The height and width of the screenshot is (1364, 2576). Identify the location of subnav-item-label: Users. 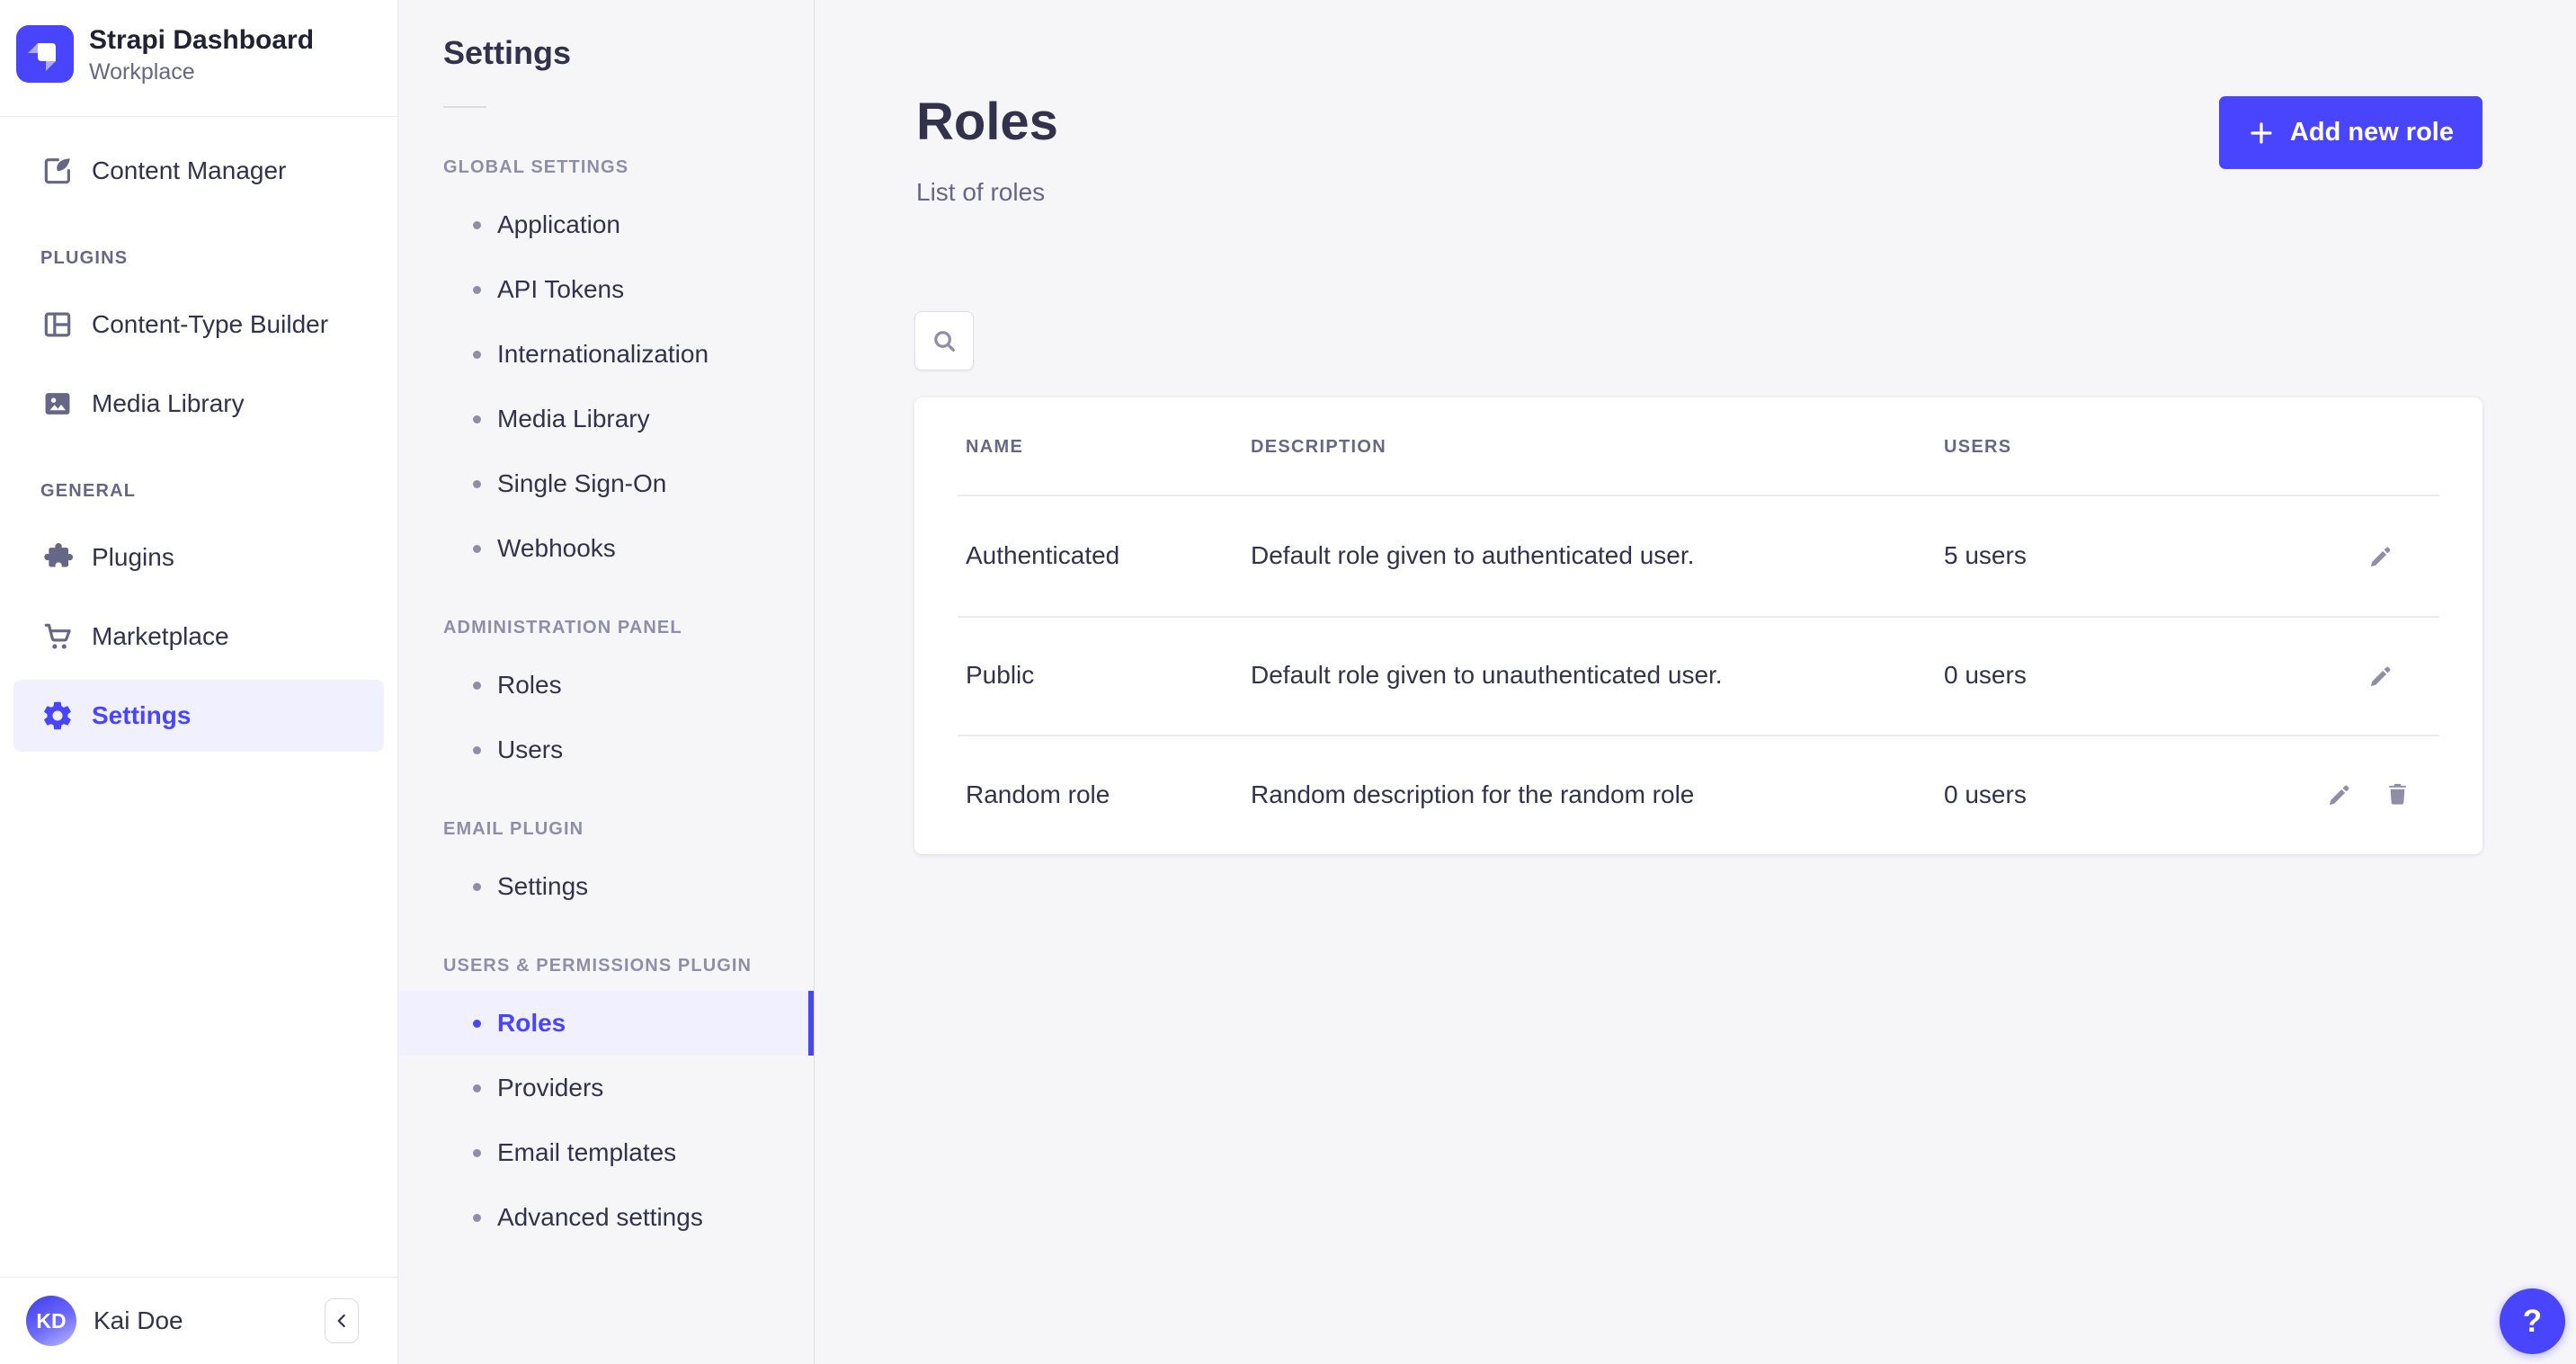
(530, 749).